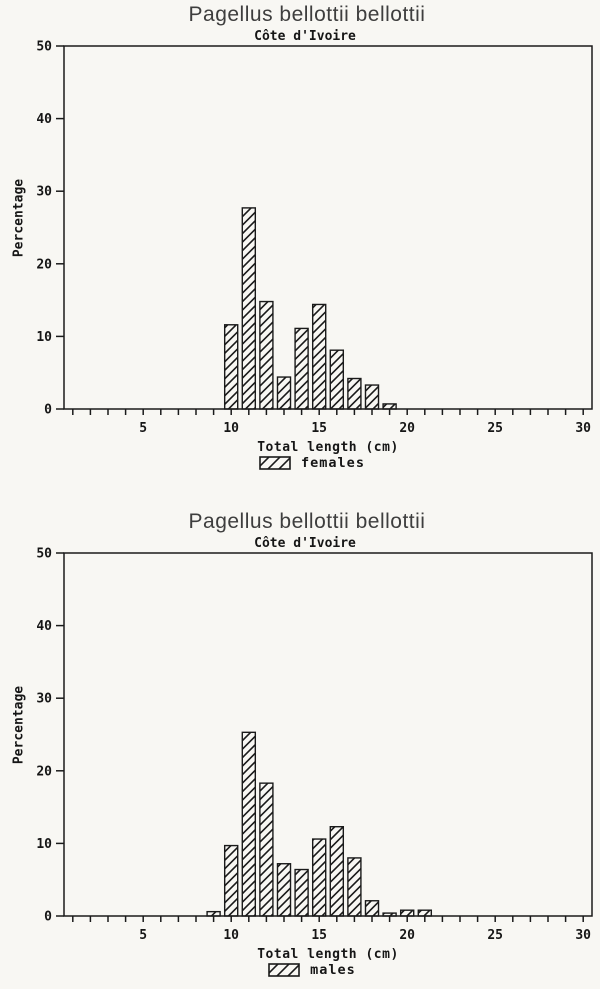  Describe the element at coordinates (425, 913) in the screenshot. I see `bar-21cm` at that location.